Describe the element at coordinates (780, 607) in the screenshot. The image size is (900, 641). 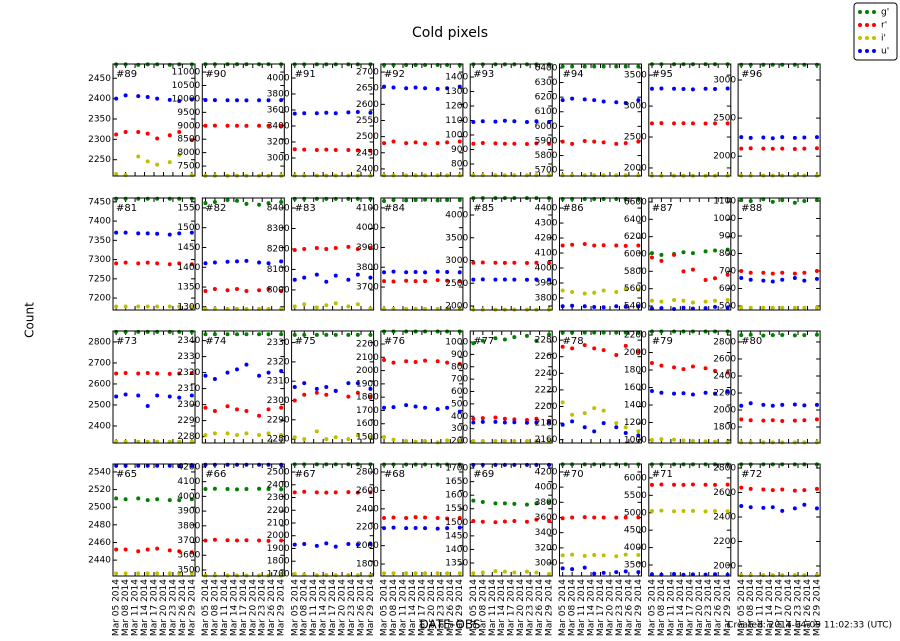
I see `x-tick-label: Mar 17 2014` at that location.